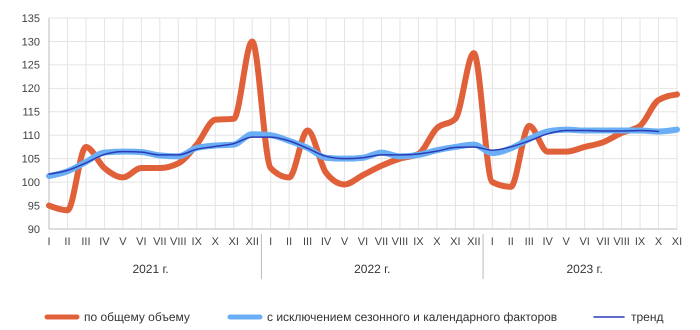  What do you see at coordinates (31, 136) in the screenshot?
I see `y-tick-label: 110` at bounding box center [31, 136].